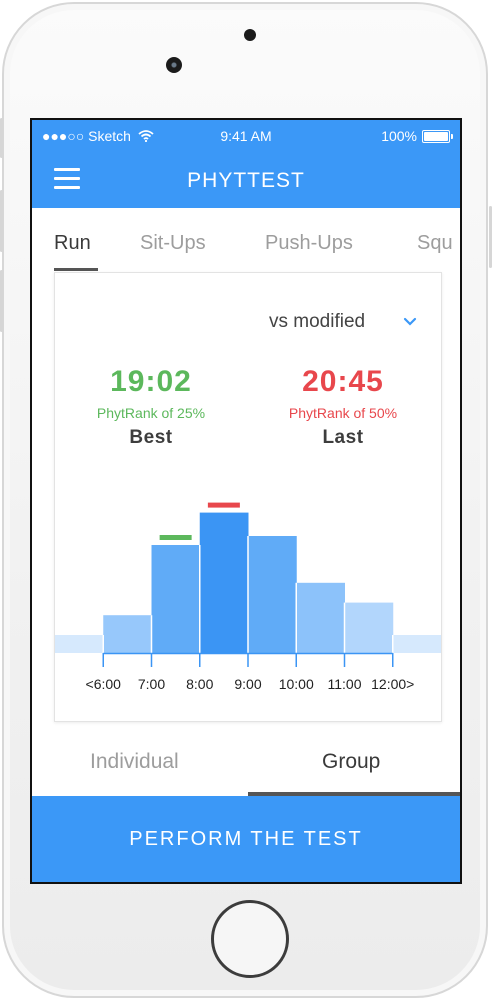 The image size is (492, 1002). I want to click on time-distribution-chart: <6:00 7:00 8:00 9:00 10:00 11:00 12:00>, so click(248, 597).